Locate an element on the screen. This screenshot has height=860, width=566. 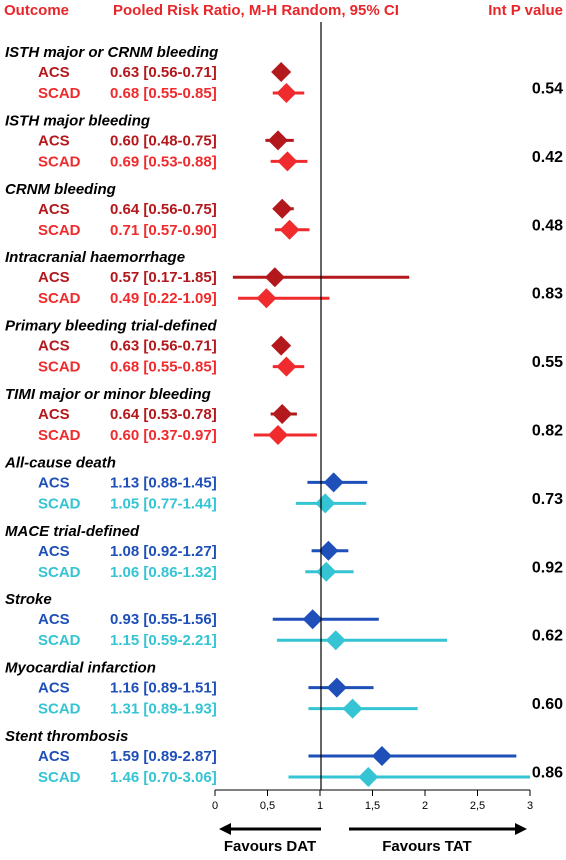
header-measure: Pooled Risk Ratio, M-H Random, 95% CI is located at coordinates (256, 10).